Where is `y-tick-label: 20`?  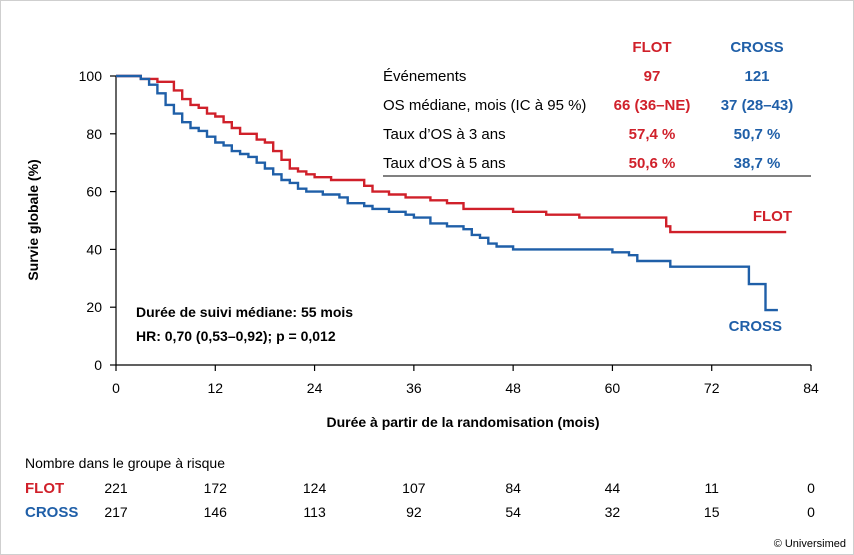 y-tick-label: 20 is located at coordinates (94, 307).